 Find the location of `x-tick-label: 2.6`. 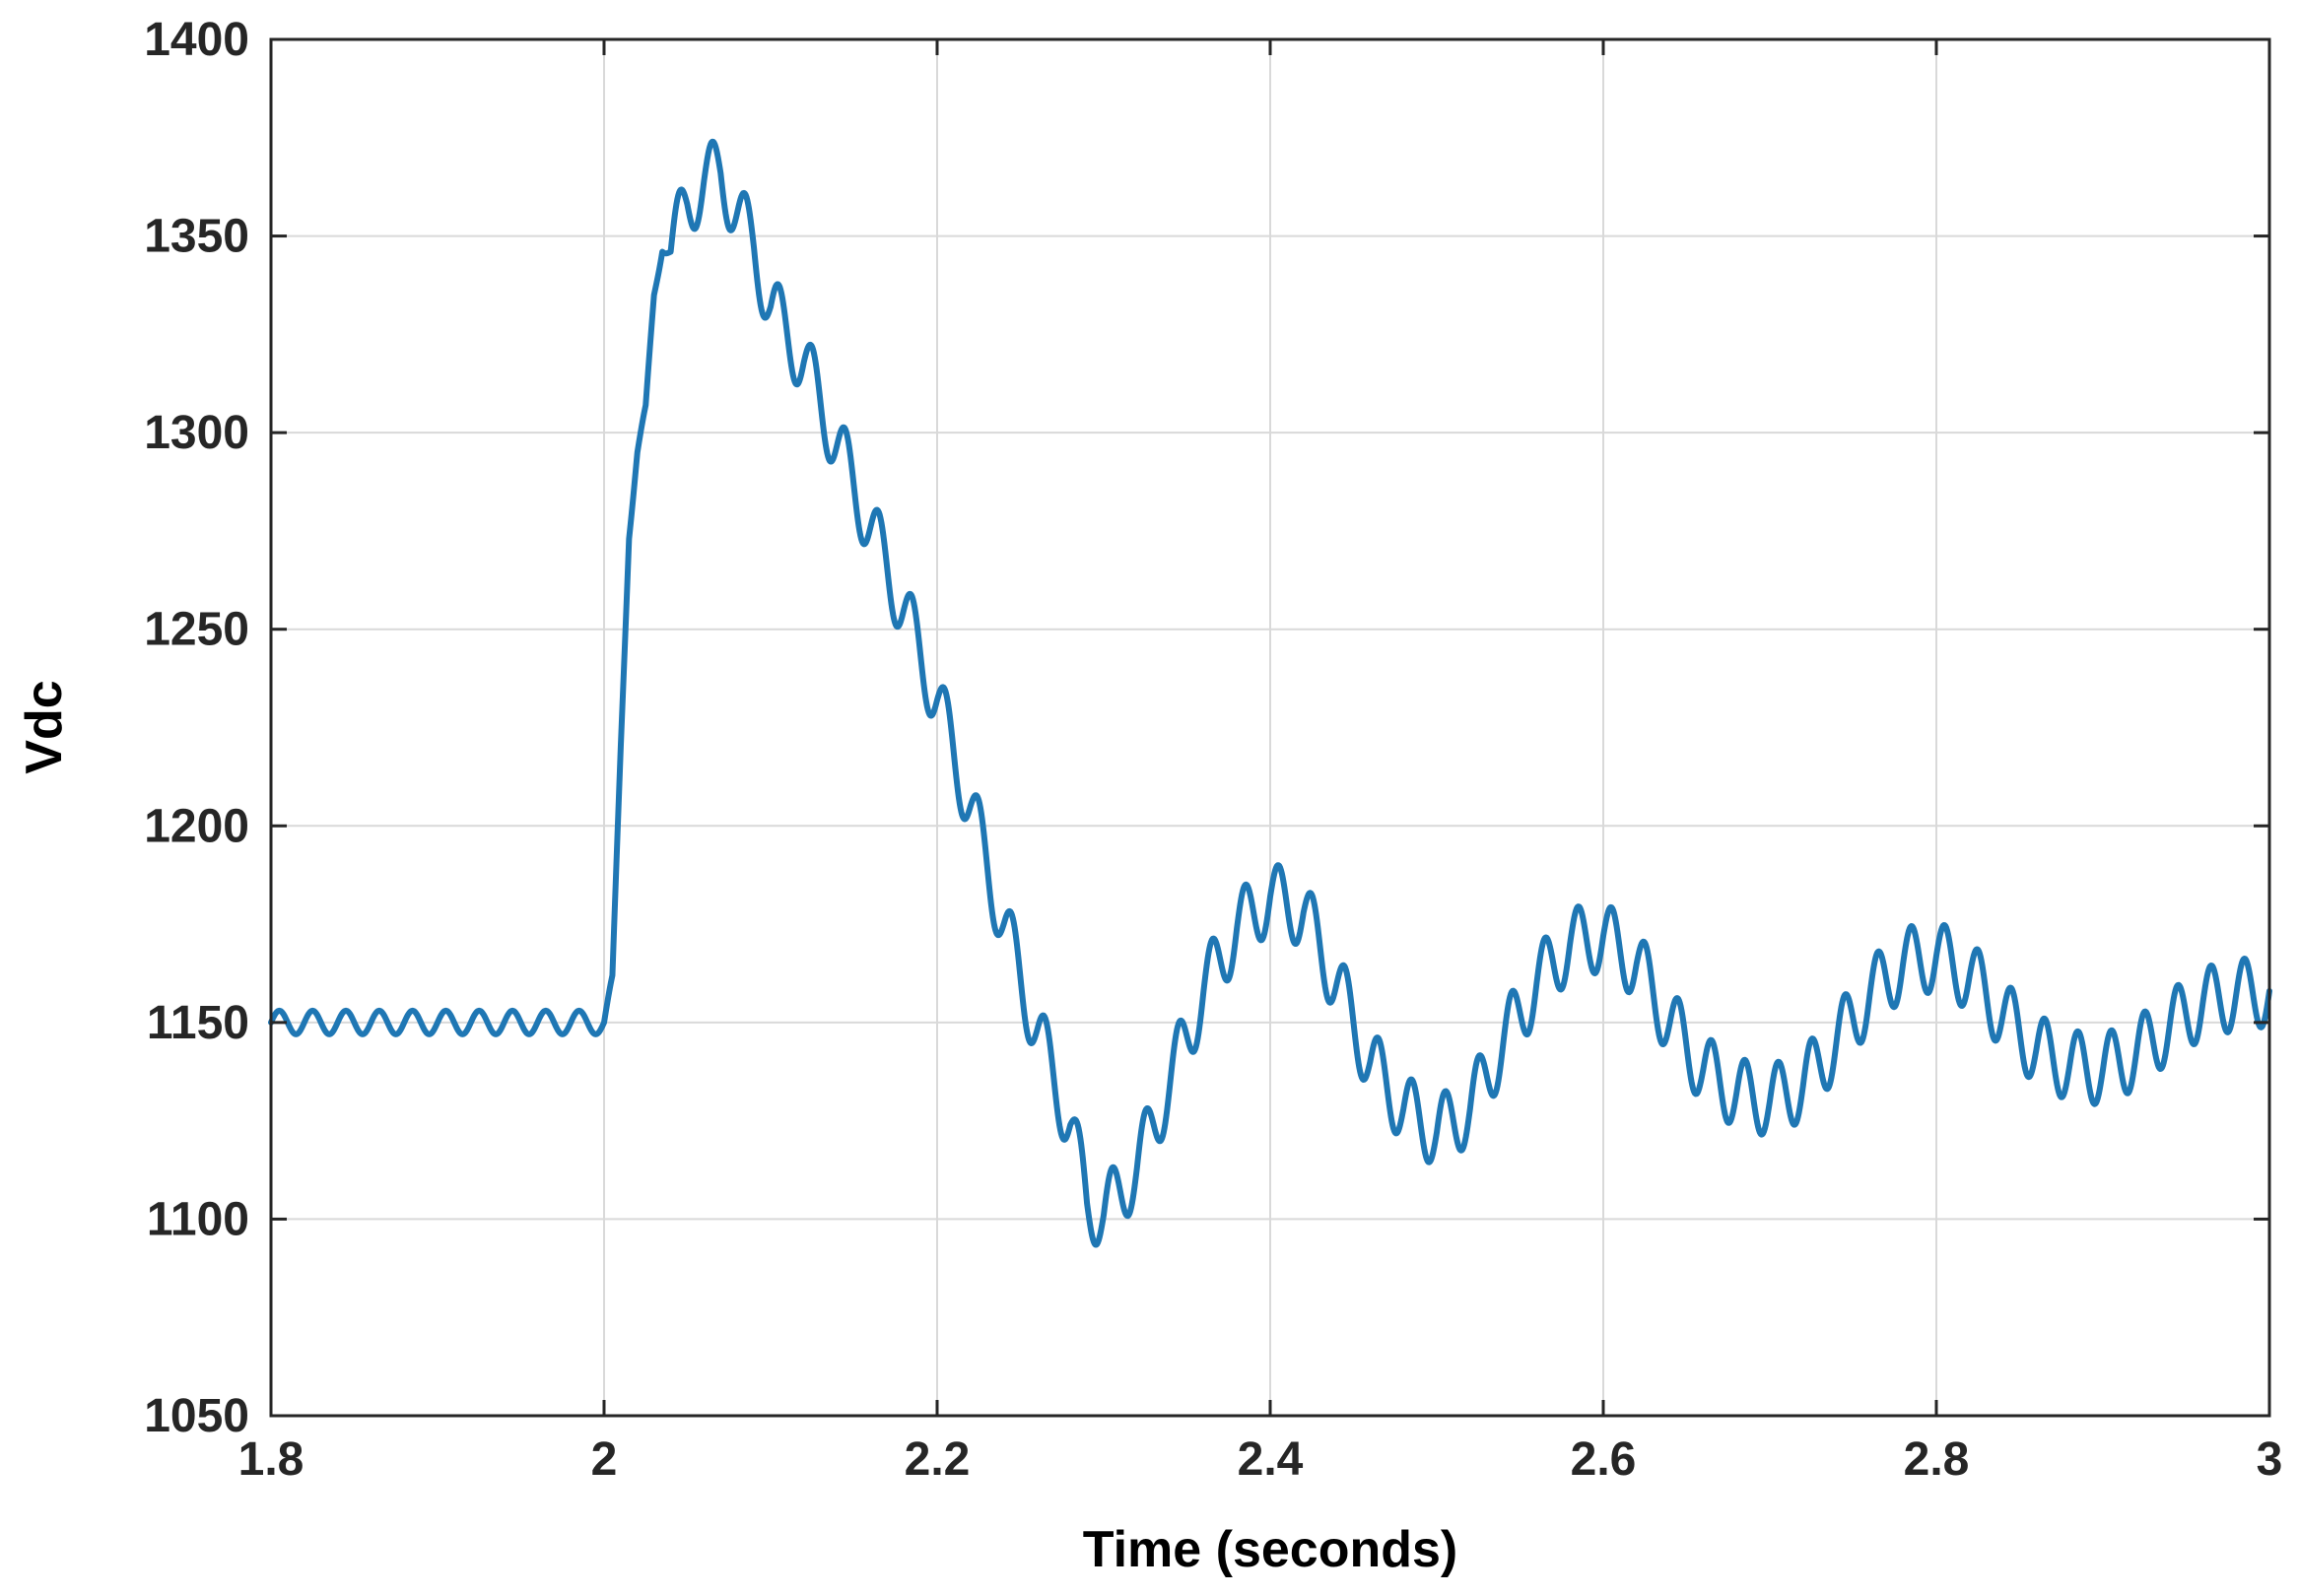

x-tick-label: 2.6 is located at coordinates (1604, 1459).